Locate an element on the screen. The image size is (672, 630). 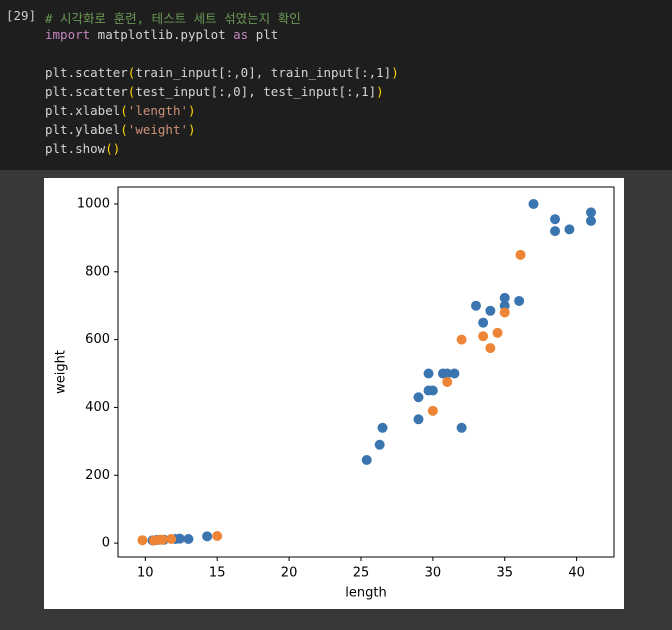
code-line: plt.ylabel('weight') is located at coordinates (120, 129).